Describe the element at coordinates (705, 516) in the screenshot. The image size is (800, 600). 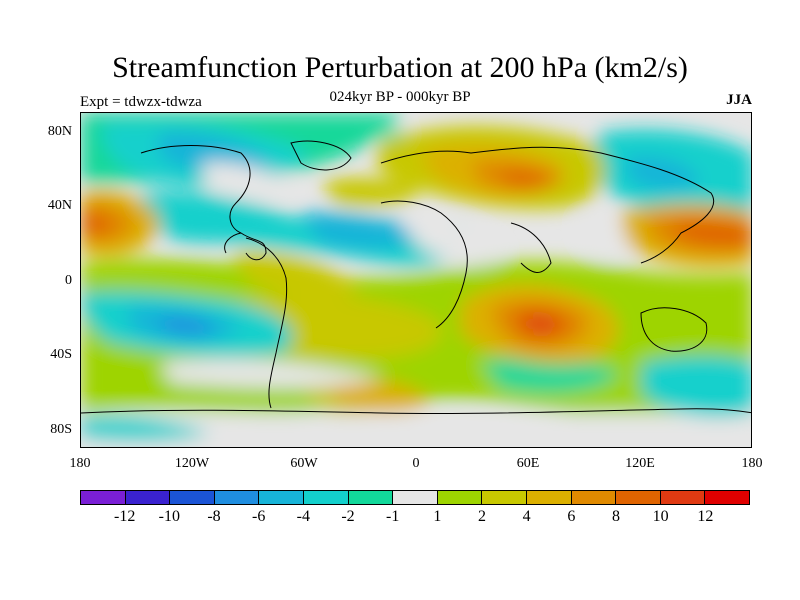
I see `legend-label: 12` at that location.